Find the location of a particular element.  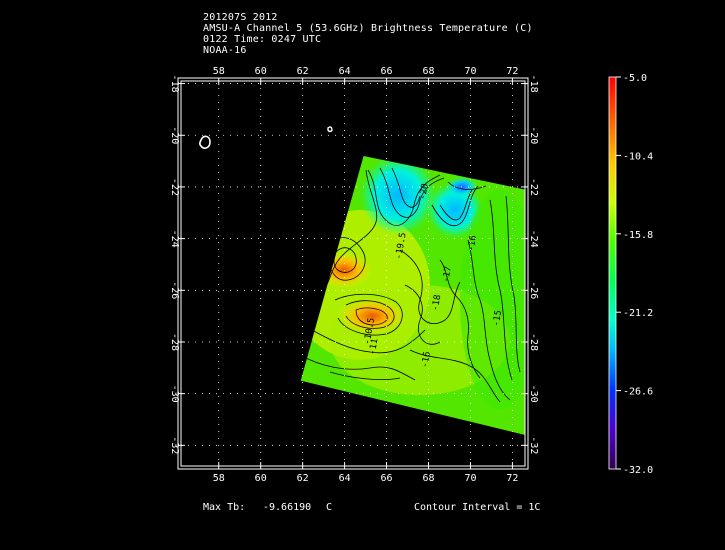

header-time: 0122 Time: 0247 UTC is located at coordinates (262, 39).